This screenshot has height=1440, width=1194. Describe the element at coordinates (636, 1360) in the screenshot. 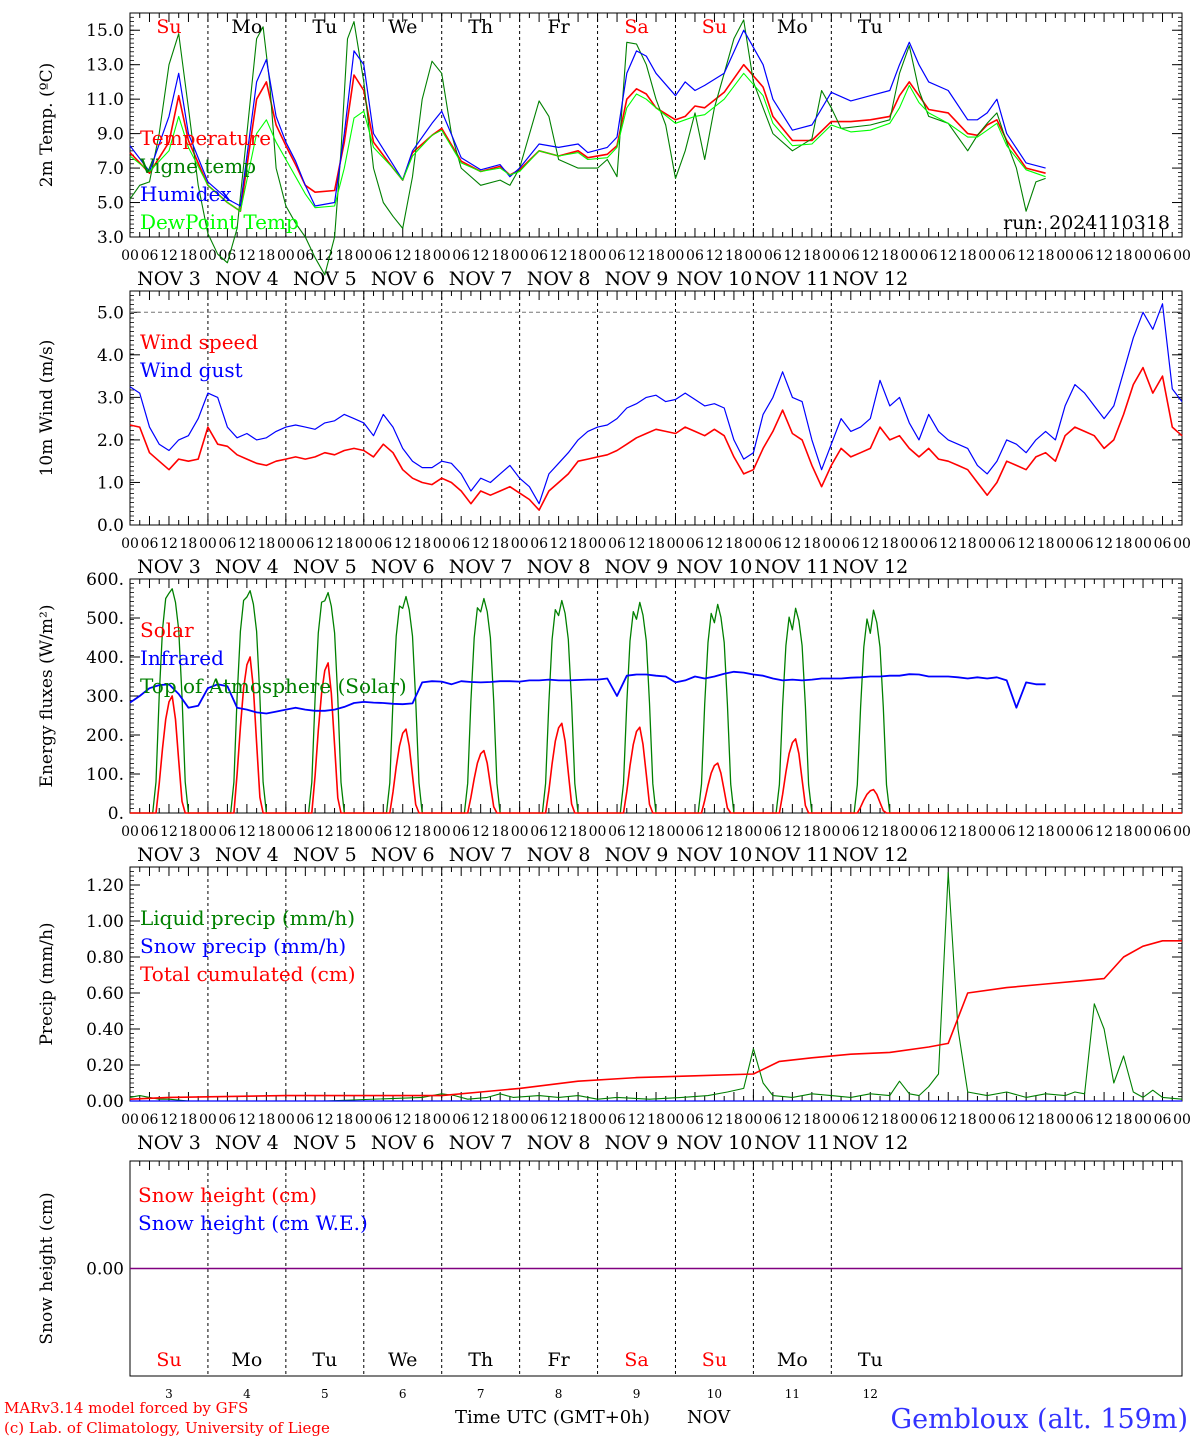

I see `weekday-label: Sa` at that location.